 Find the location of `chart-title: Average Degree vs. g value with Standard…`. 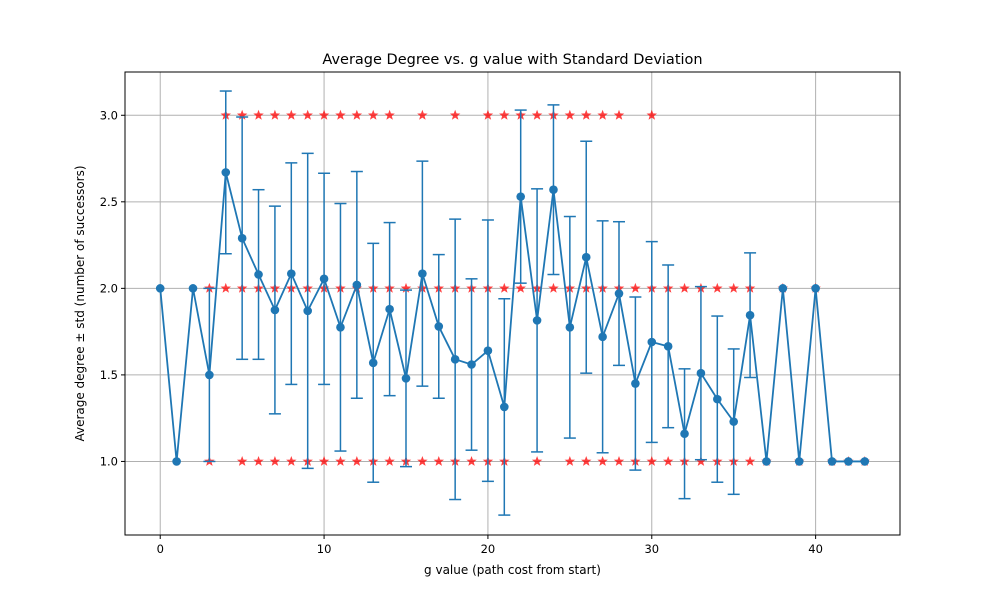

chart-title: Average Degree vs. g value with Standard… is located at coordinates (512, 60).